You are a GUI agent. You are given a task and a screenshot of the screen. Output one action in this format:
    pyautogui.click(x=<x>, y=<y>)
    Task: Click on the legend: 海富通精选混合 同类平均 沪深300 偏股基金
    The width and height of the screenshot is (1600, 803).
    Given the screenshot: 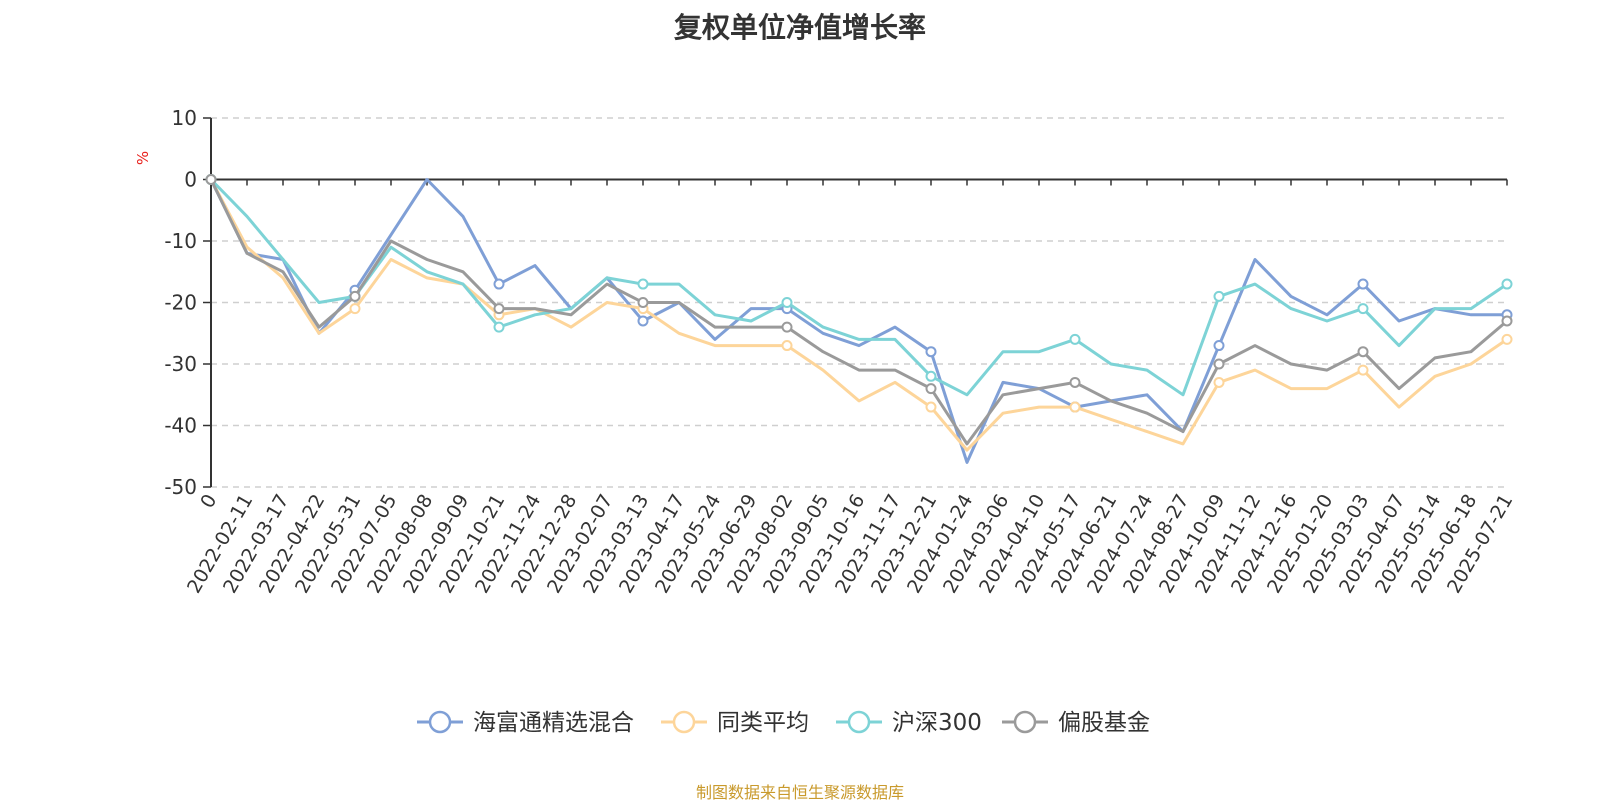 What is the action you would take?
    pyautogui.click(x=783, y=723)
    